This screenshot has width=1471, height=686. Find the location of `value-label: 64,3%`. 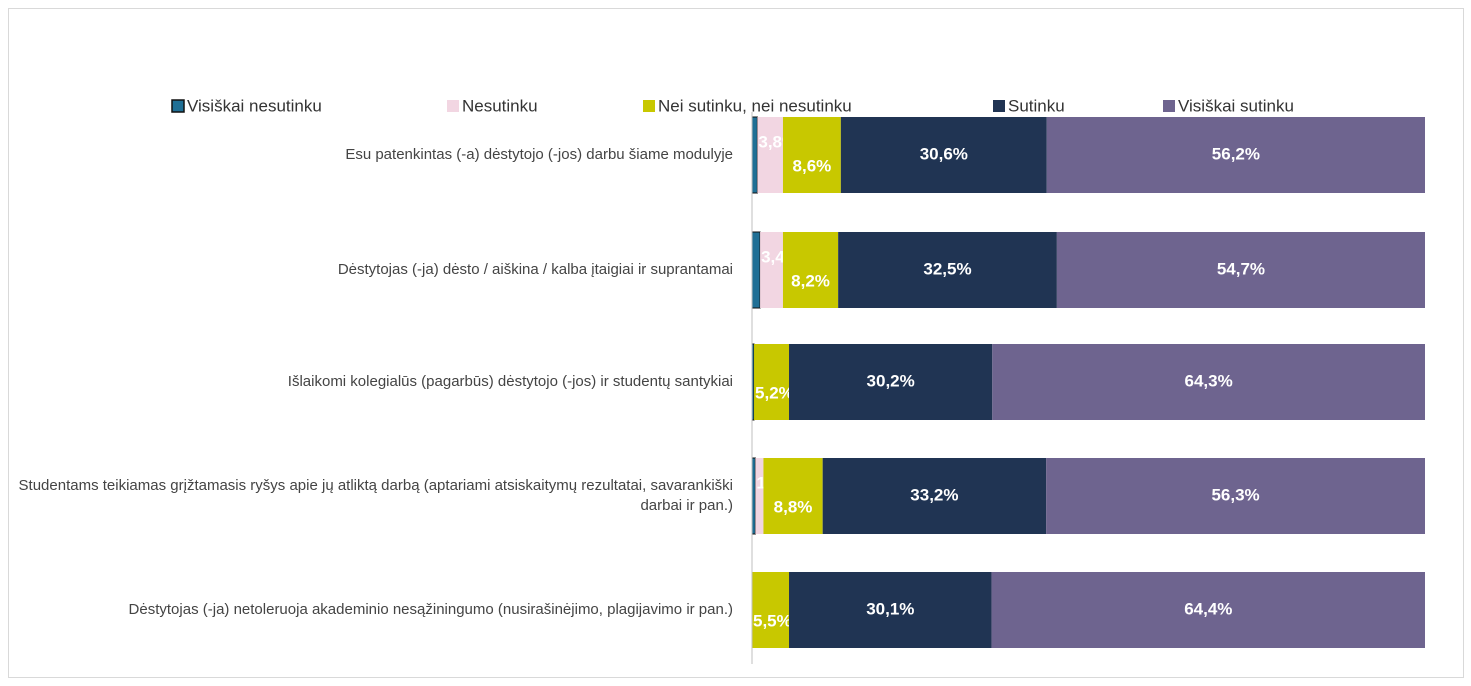

value-label: 64,3% is located at coordinates (1209, 380).